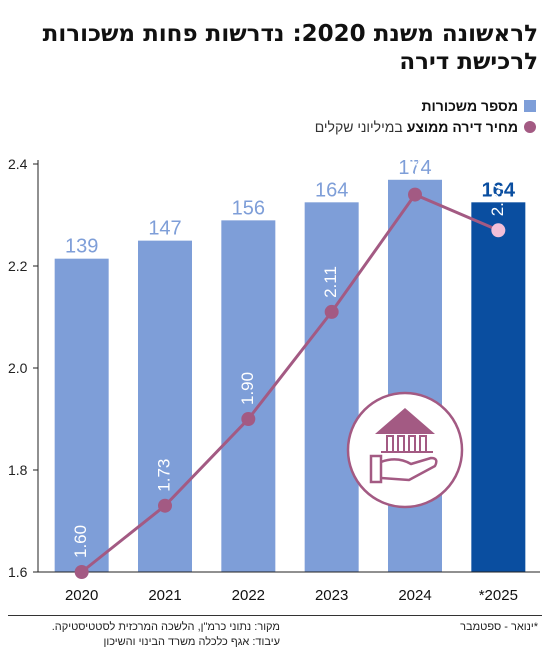 The height and width of the screenshot is (657, 550). Describe the element at coordinates (164, 595) in the screenshot. I see `x-tick-label: 2021` at that location.